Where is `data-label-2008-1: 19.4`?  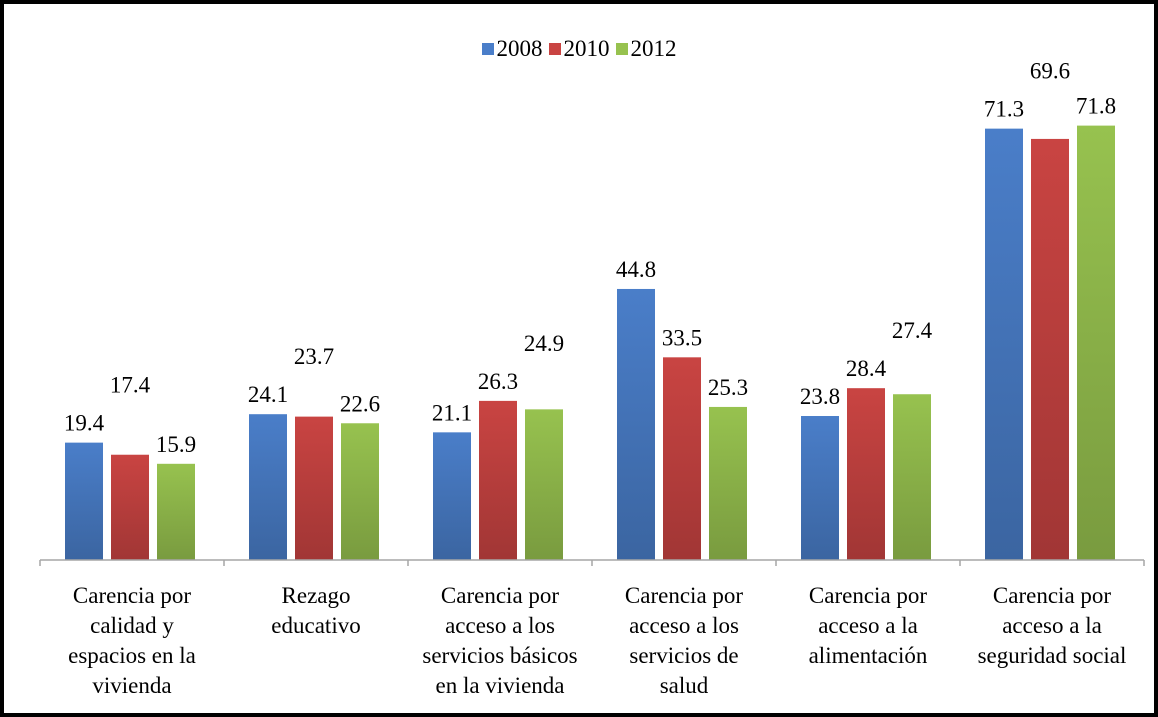 data-label-2008-1: 19.4 is located at coordinates (84, 423).